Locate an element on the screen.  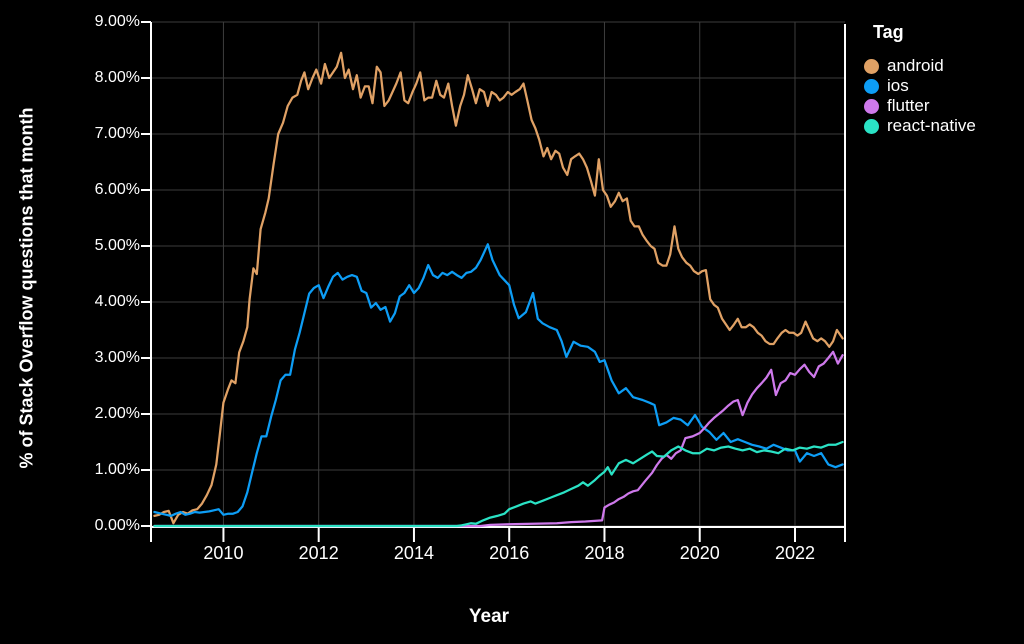
legend-label: flutter is located at coordinates (908, 105).